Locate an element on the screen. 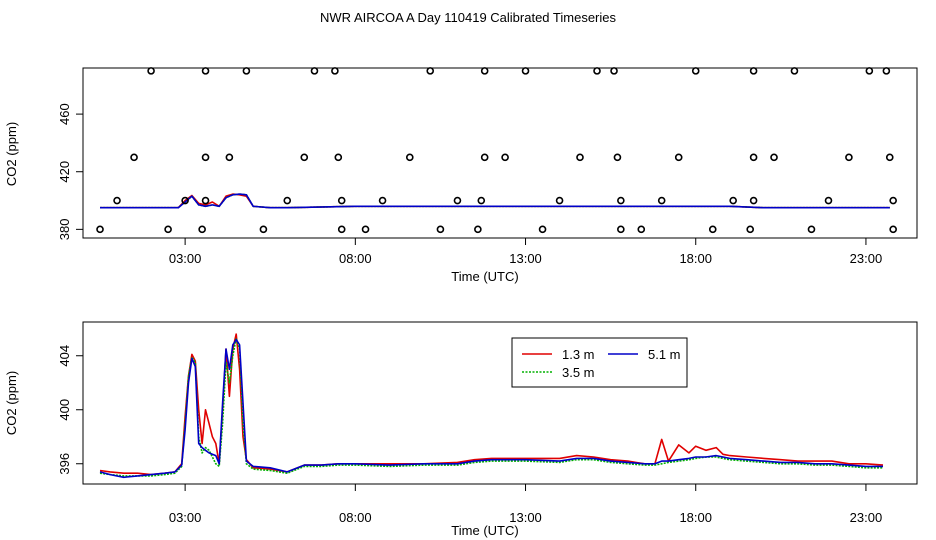 This screenshot has height=540, width=936. bottom-x-ticks: 03:00 08:00 13:00 18:00 23:00 is located at coordinates (525, 504).